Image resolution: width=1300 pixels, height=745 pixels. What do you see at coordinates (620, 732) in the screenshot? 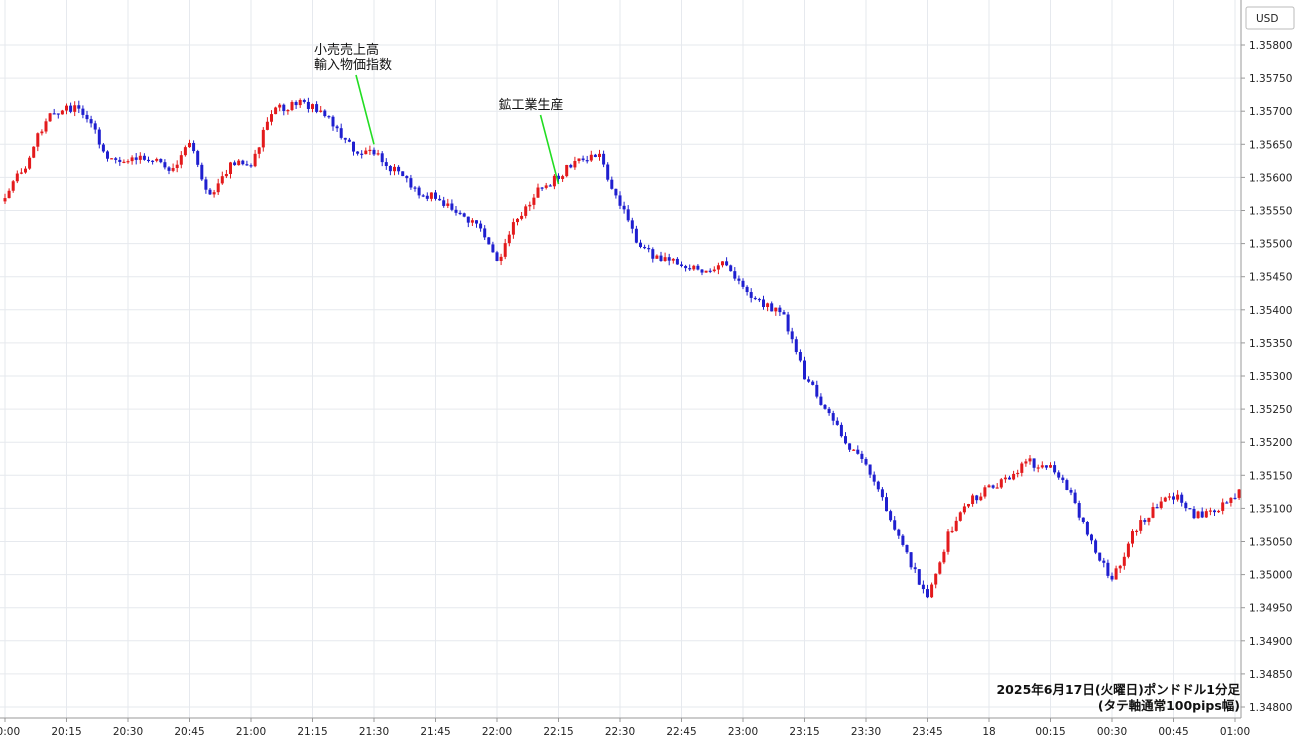
I see `time-tick-label: 22:30` at bounding box center [620, 732].